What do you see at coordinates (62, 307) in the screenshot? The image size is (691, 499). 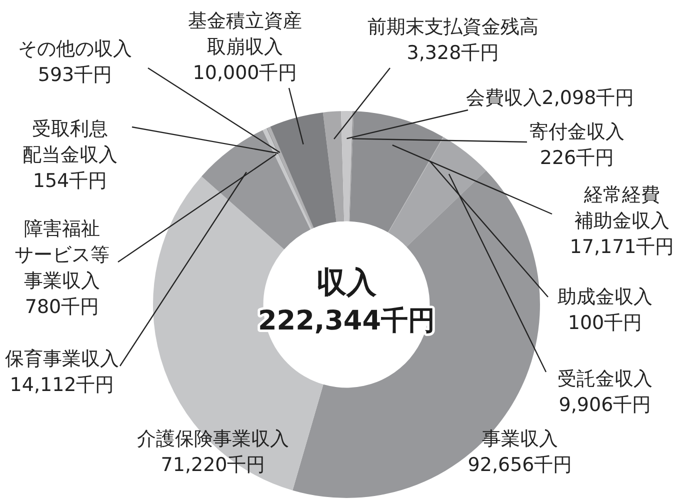 I see `data-label: 780千円` at bounding box center [62, 307].